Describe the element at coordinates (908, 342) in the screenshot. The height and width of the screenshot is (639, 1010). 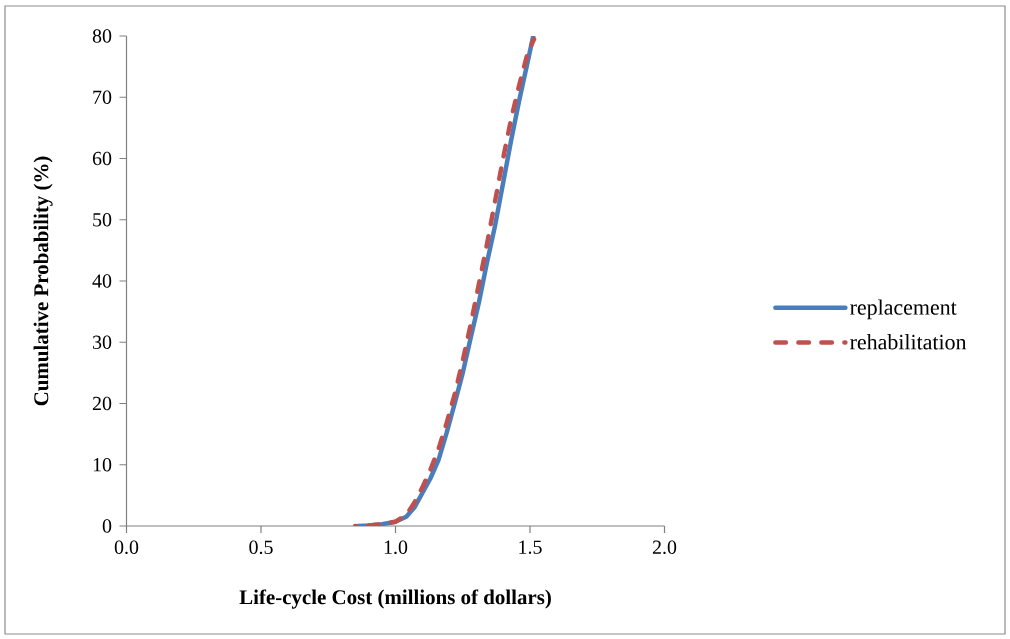
I see `legend-label: rehabilitation` at that location.